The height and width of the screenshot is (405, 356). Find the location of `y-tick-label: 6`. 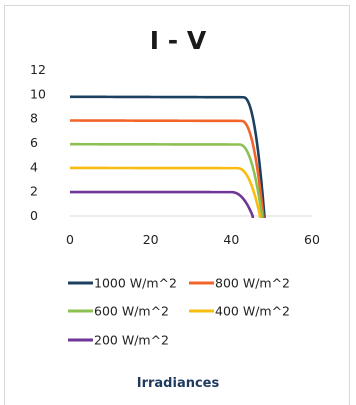

y-tick-label: 6 is located at coordinates (34, 142).